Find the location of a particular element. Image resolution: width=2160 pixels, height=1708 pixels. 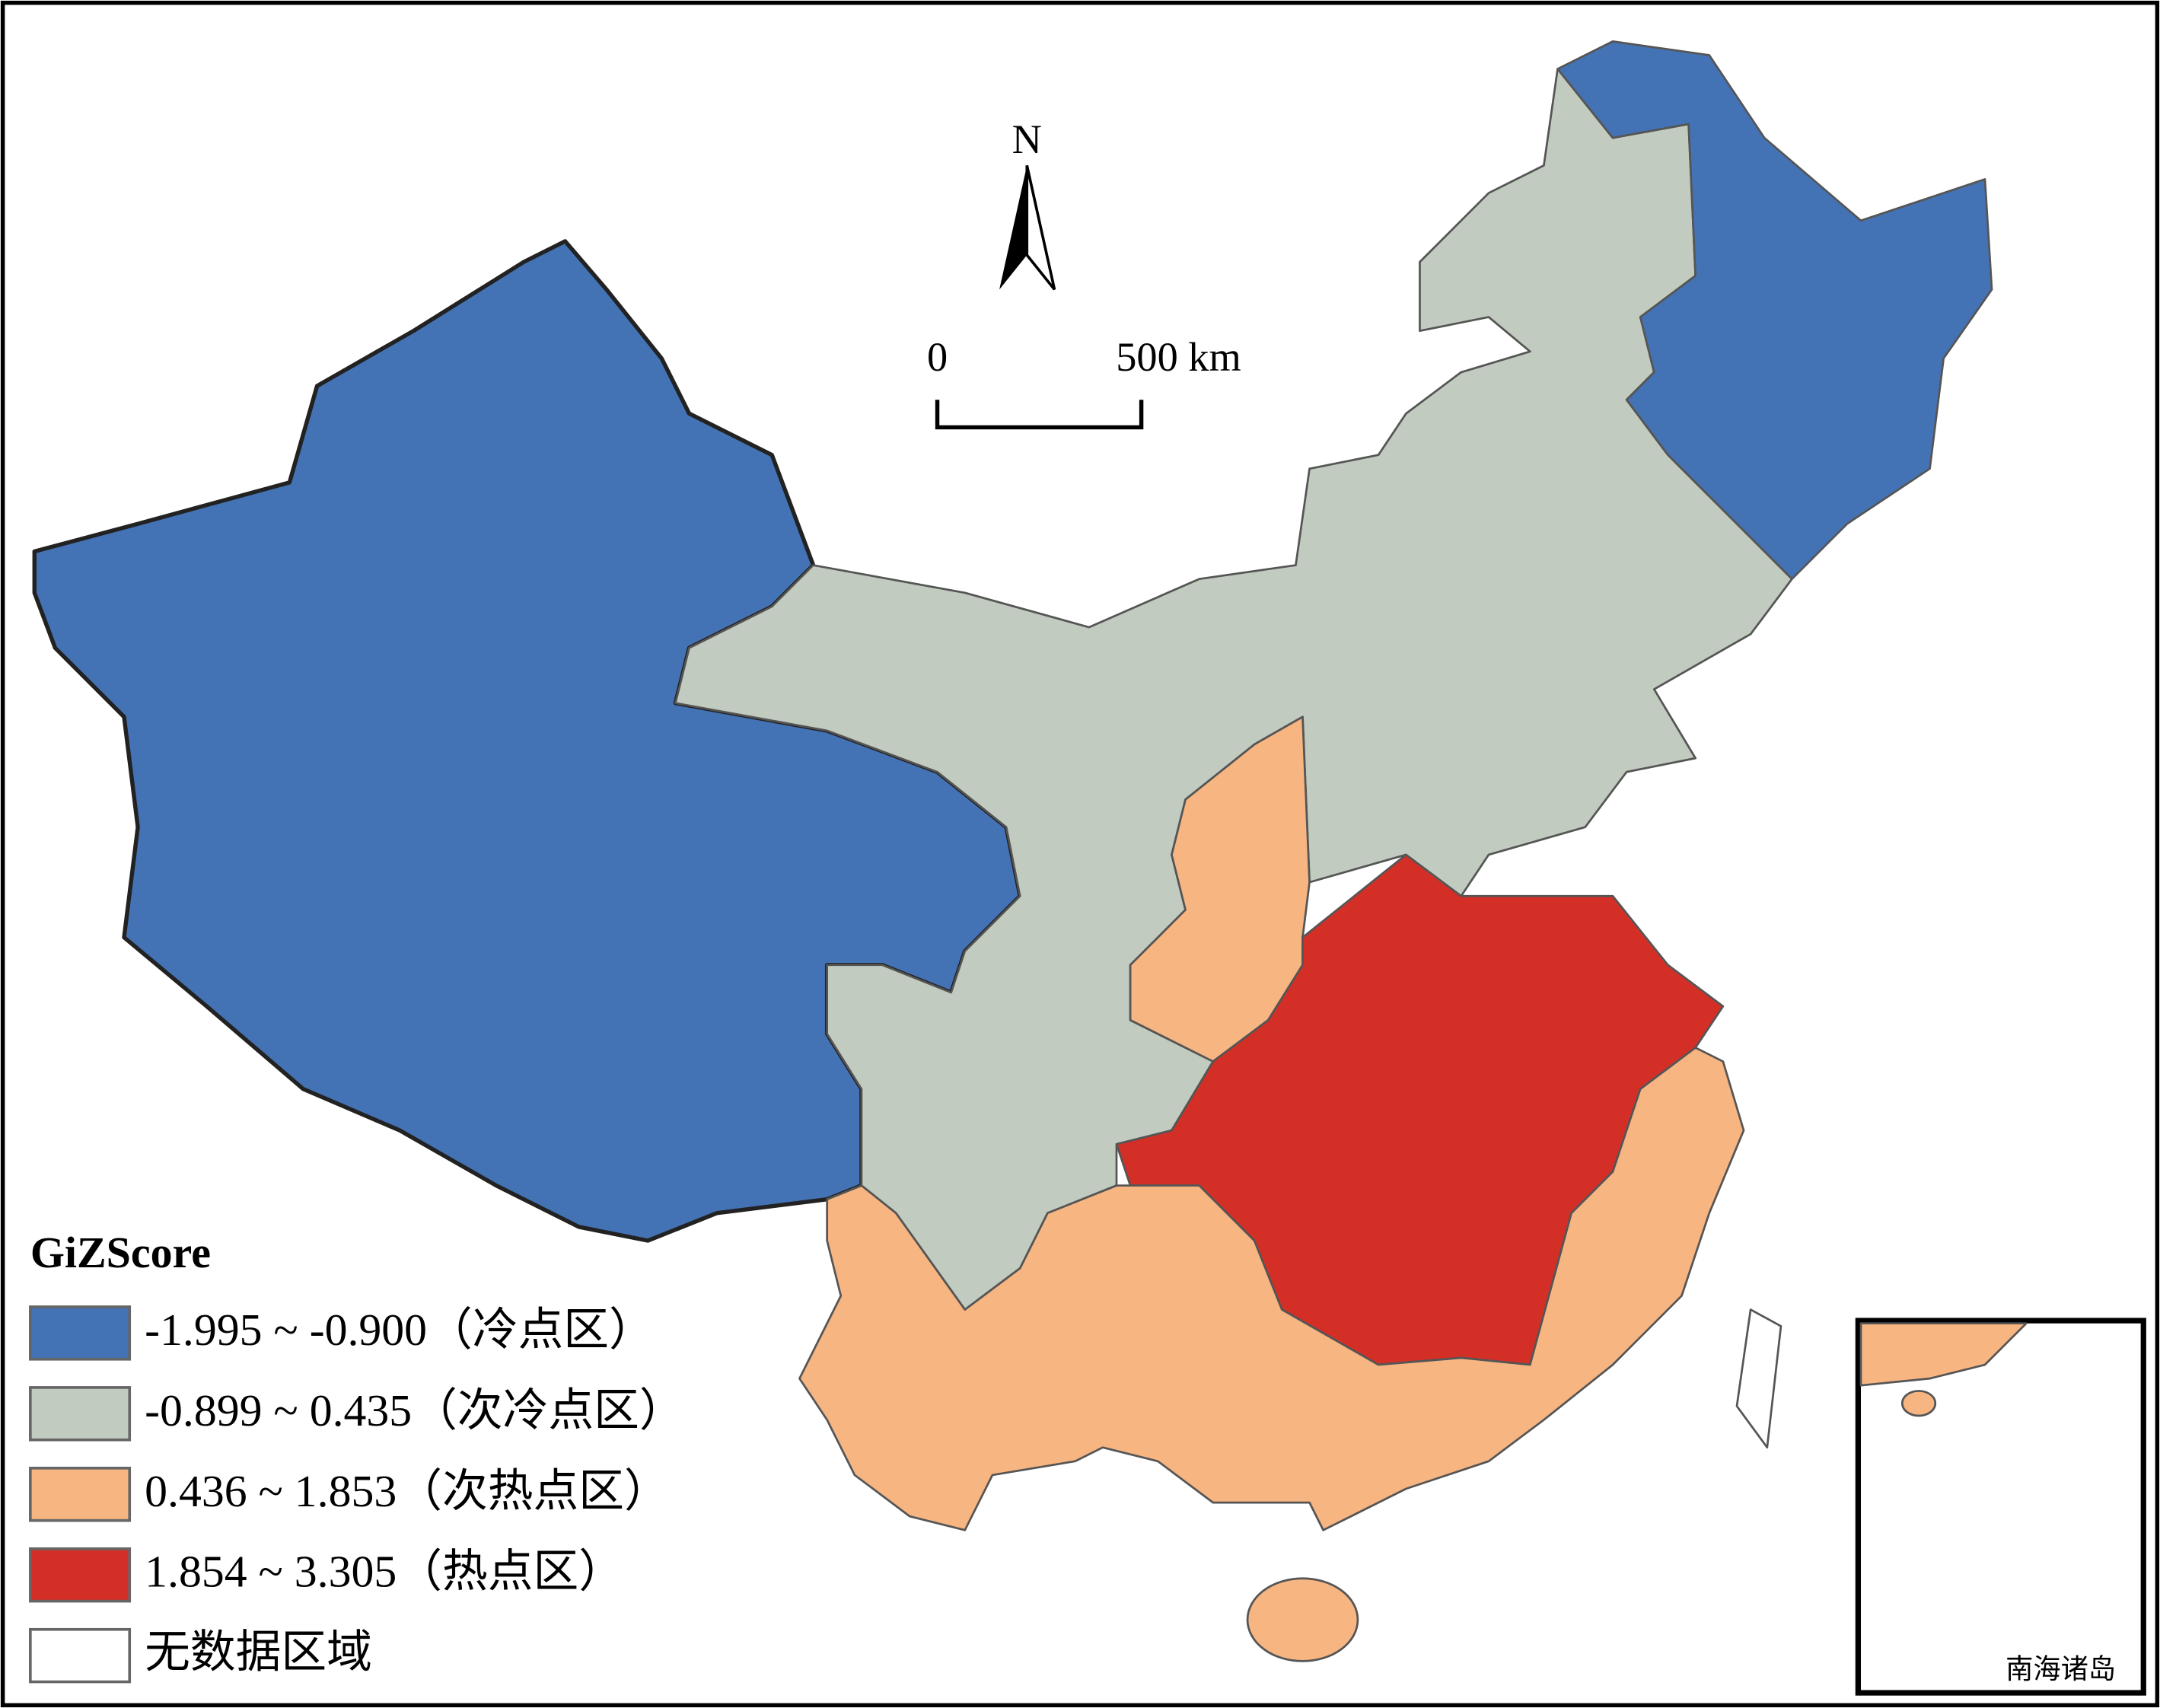

scale-start: 0 is located at coordinates (937, 357).